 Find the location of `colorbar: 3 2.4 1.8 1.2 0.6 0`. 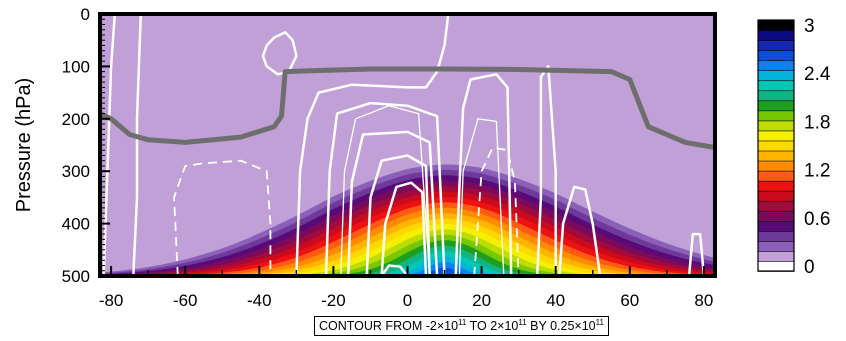

colorbar: 3 2.4 1.8 1.2 0.6 0 is located at coordinates (794, 147).